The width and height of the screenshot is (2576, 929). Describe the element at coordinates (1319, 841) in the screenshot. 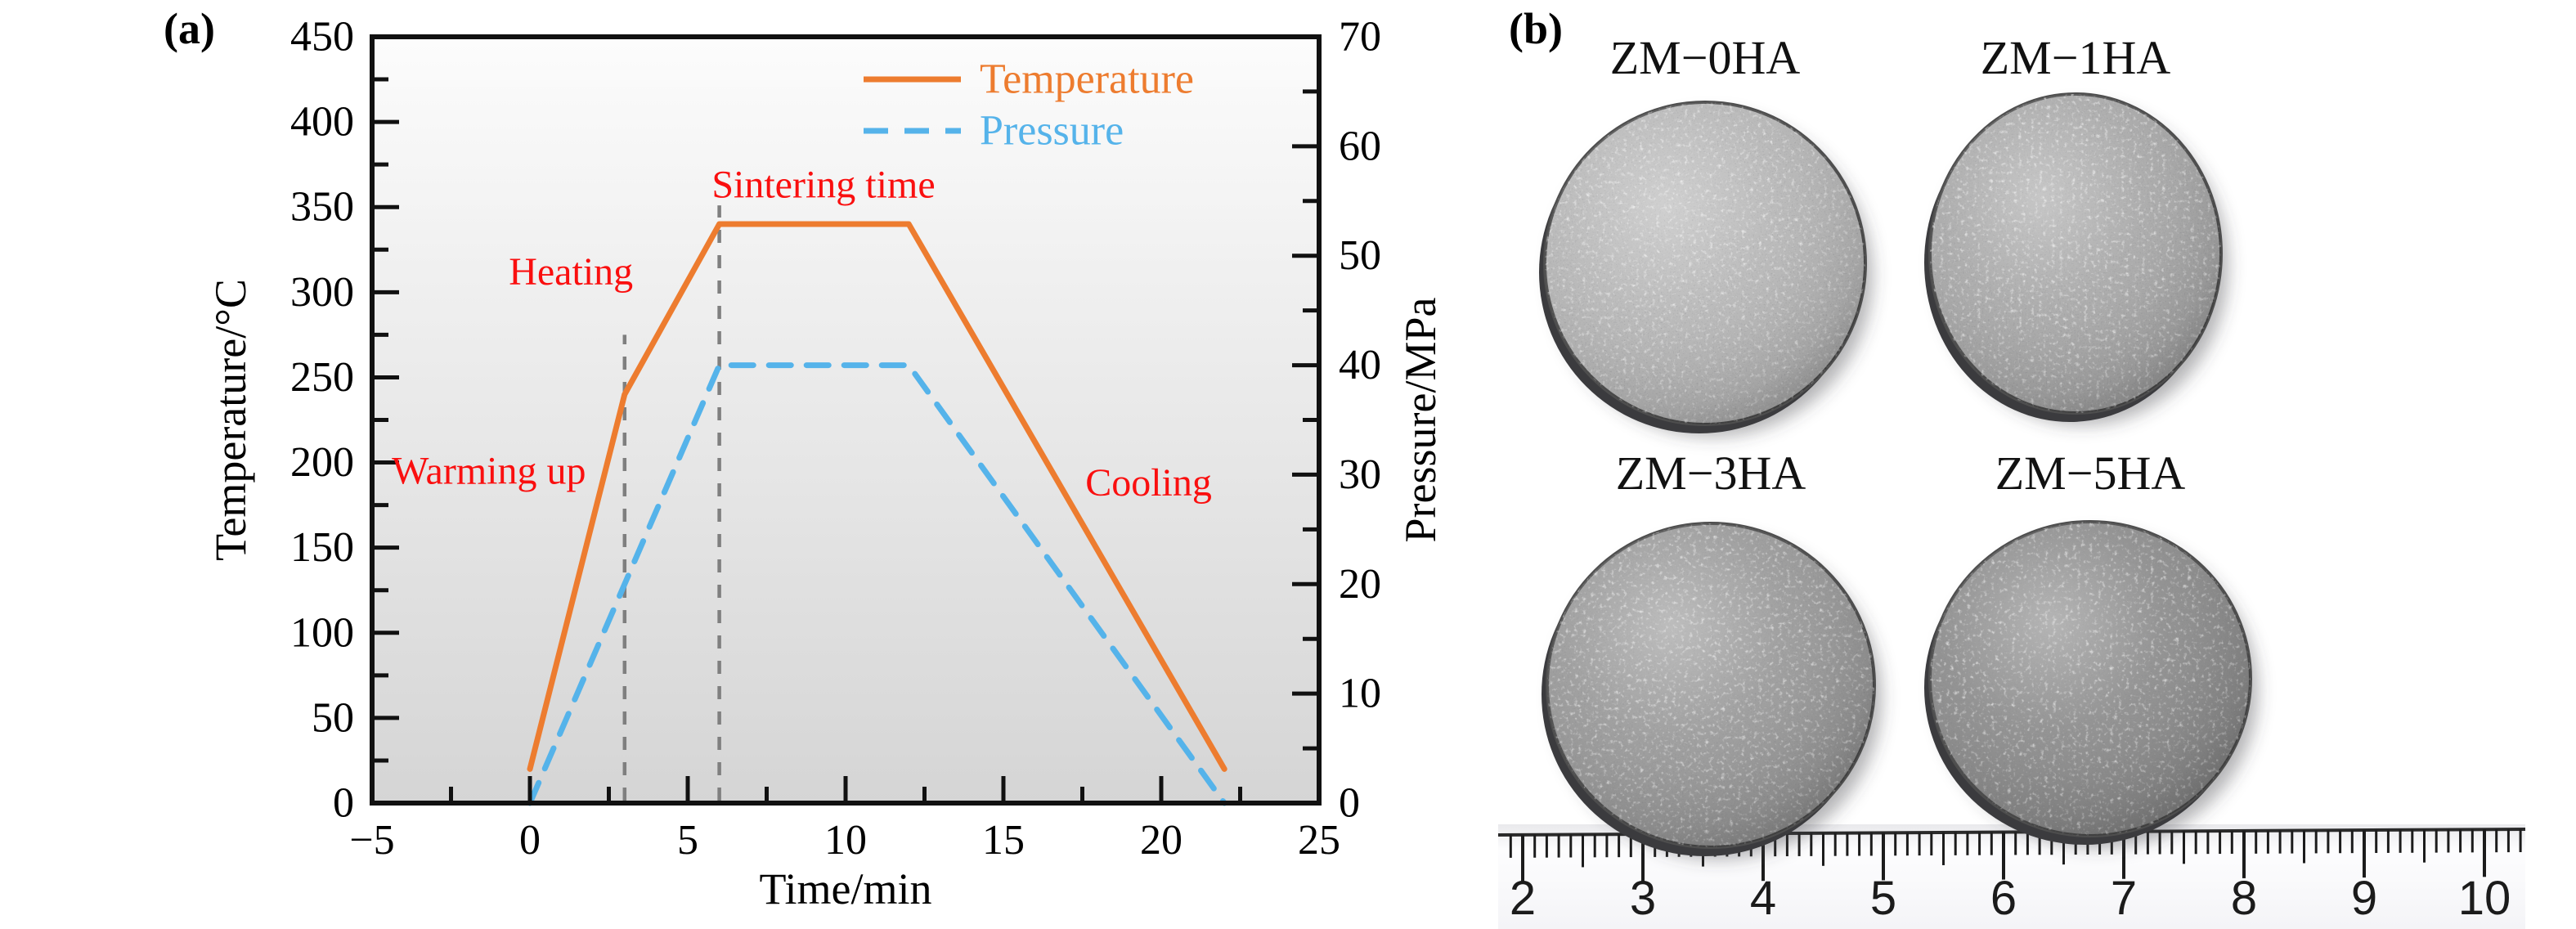

I see `x-tick-label: 25` at that location.